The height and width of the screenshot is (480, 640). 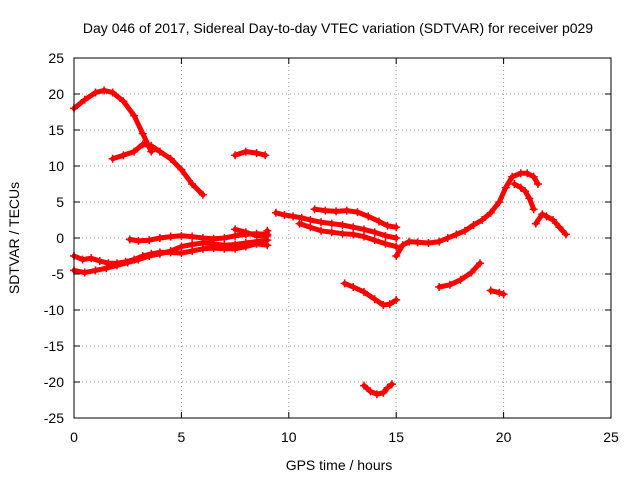 I want to click on y-tick-label: -15, so click(x=54, y=346).